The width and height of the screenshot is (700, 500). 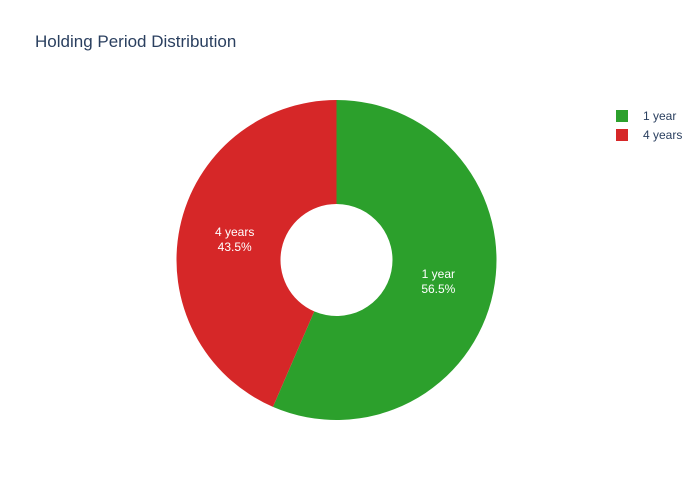 What do you see at coordinates (622, 115) in the screenshot?
I see `legend-swatch-1-year` at bounding box center [622, 115].